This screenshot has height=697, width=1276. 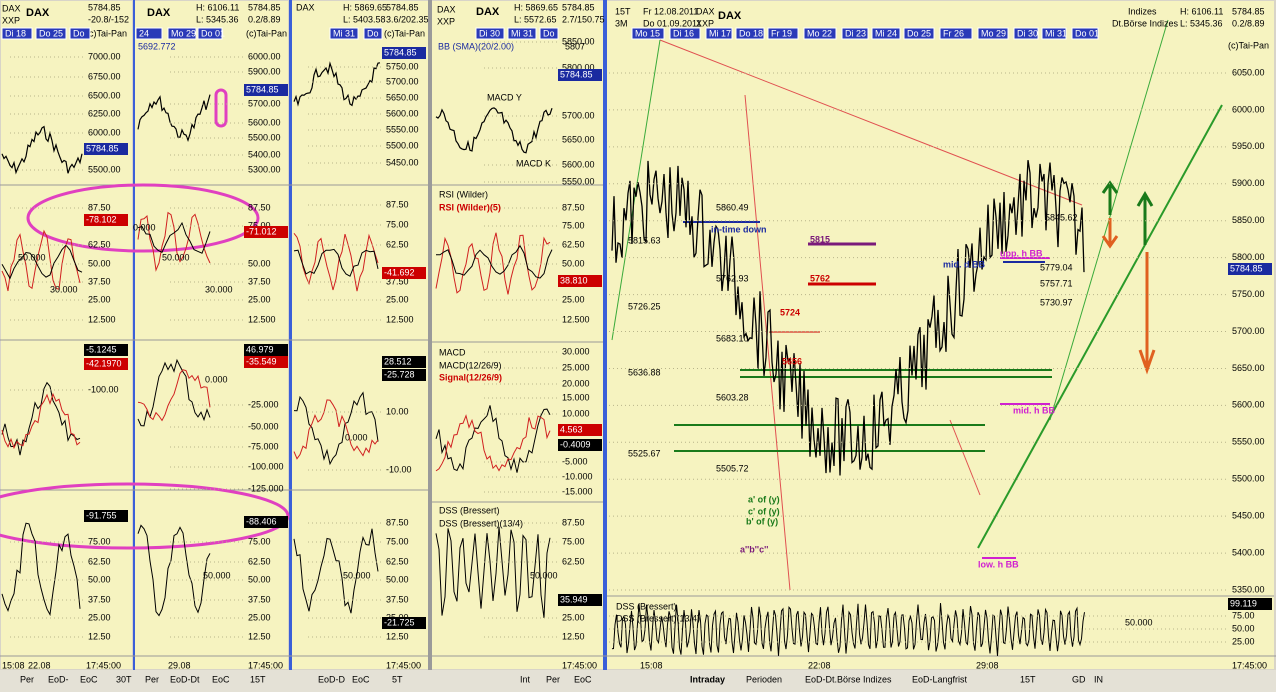 I want to click on axis-label: 5950.00, so click(x=1248, y=146).